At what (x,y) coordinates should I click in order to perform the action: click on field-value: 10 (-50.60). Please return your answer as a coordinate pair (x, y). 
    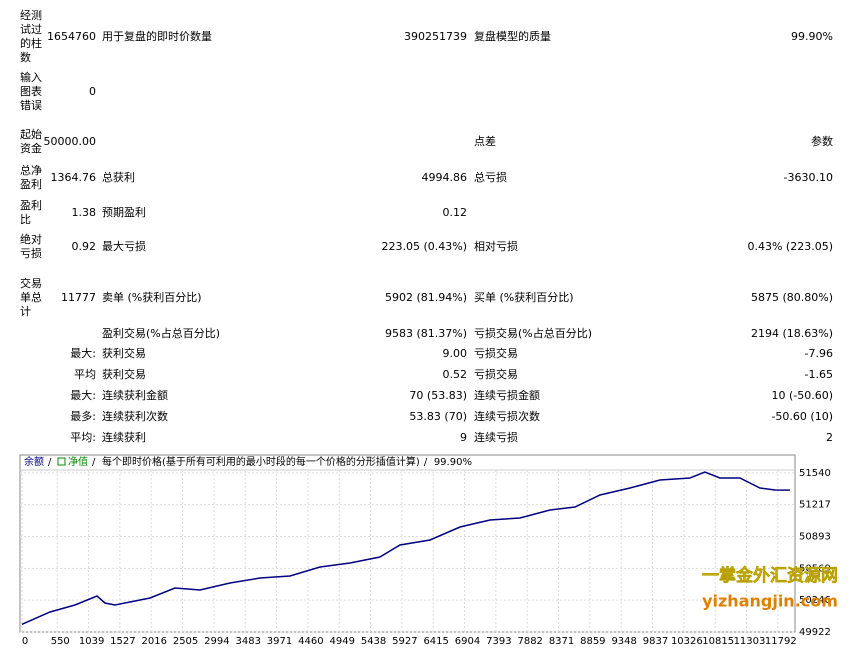
    Looking at the image, I should click on (802, 395).